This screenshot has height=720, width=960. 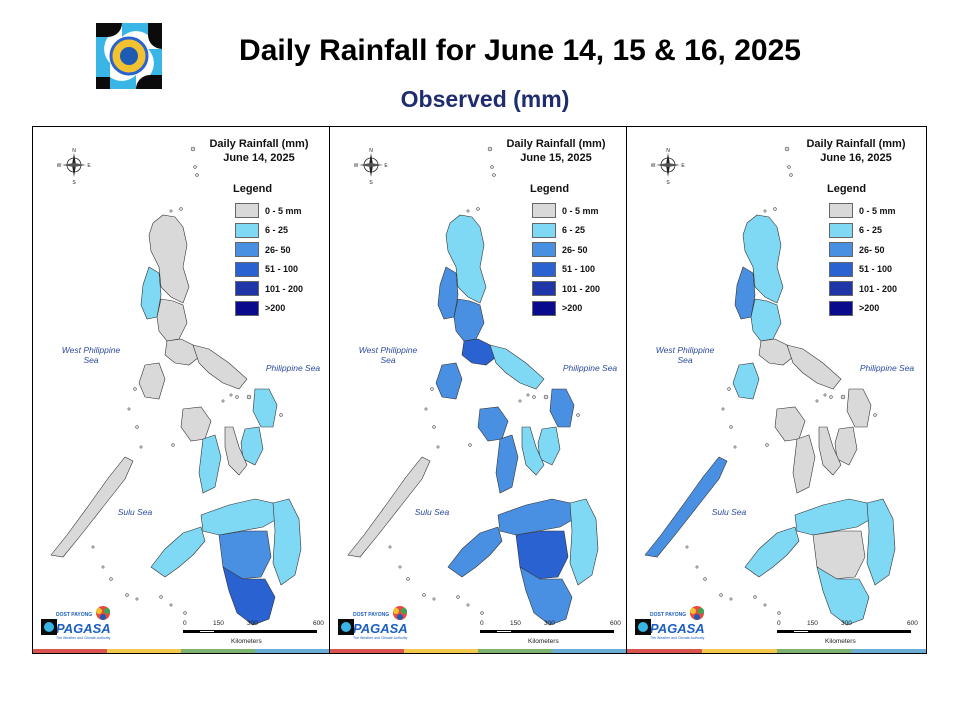 I want to click on legend-item: 101 - 200, so click(x=565, y=289).